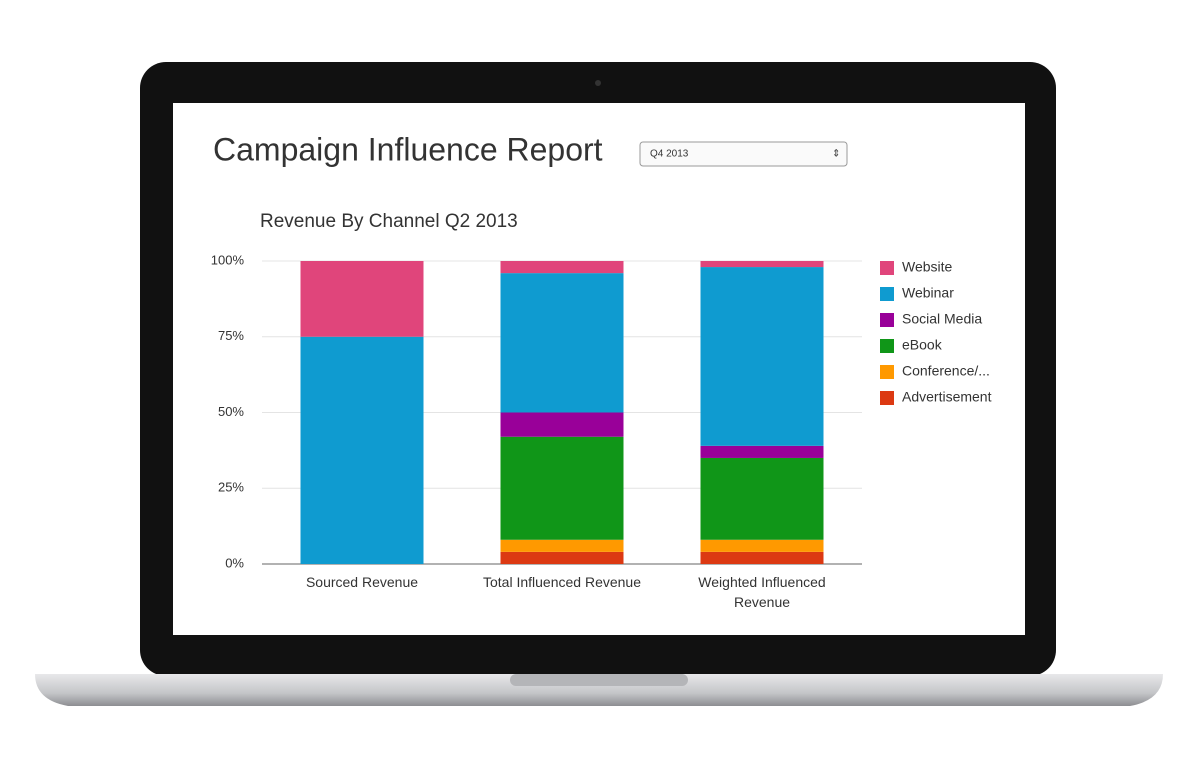 The width and height of the screenshot is (1200, 772). I want to click on x-tick-label-box: Sourced Revenue, so click(362, 582).